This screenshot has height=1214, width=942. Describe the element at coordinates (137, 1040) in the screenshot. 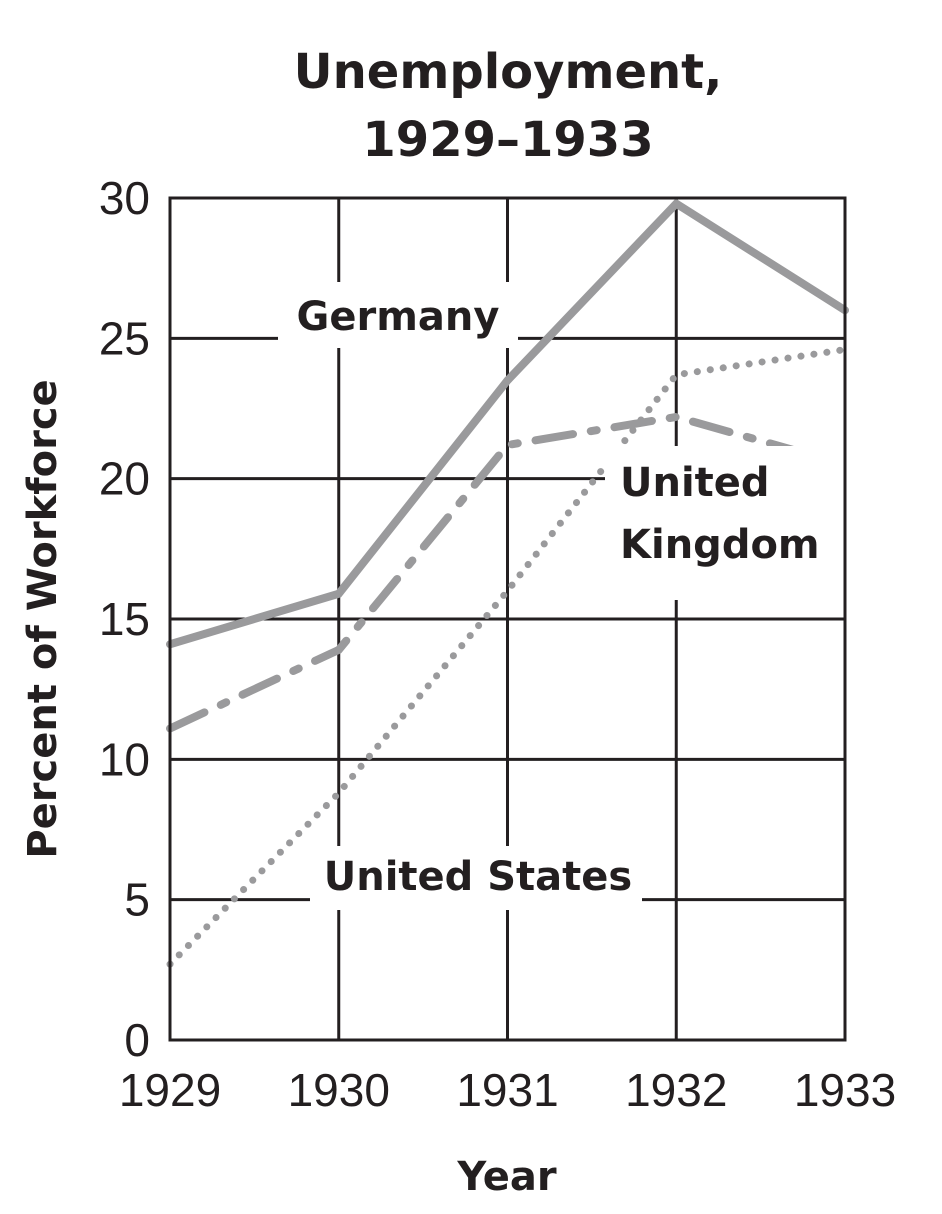

I see `y-tick-label: 0` at that location.